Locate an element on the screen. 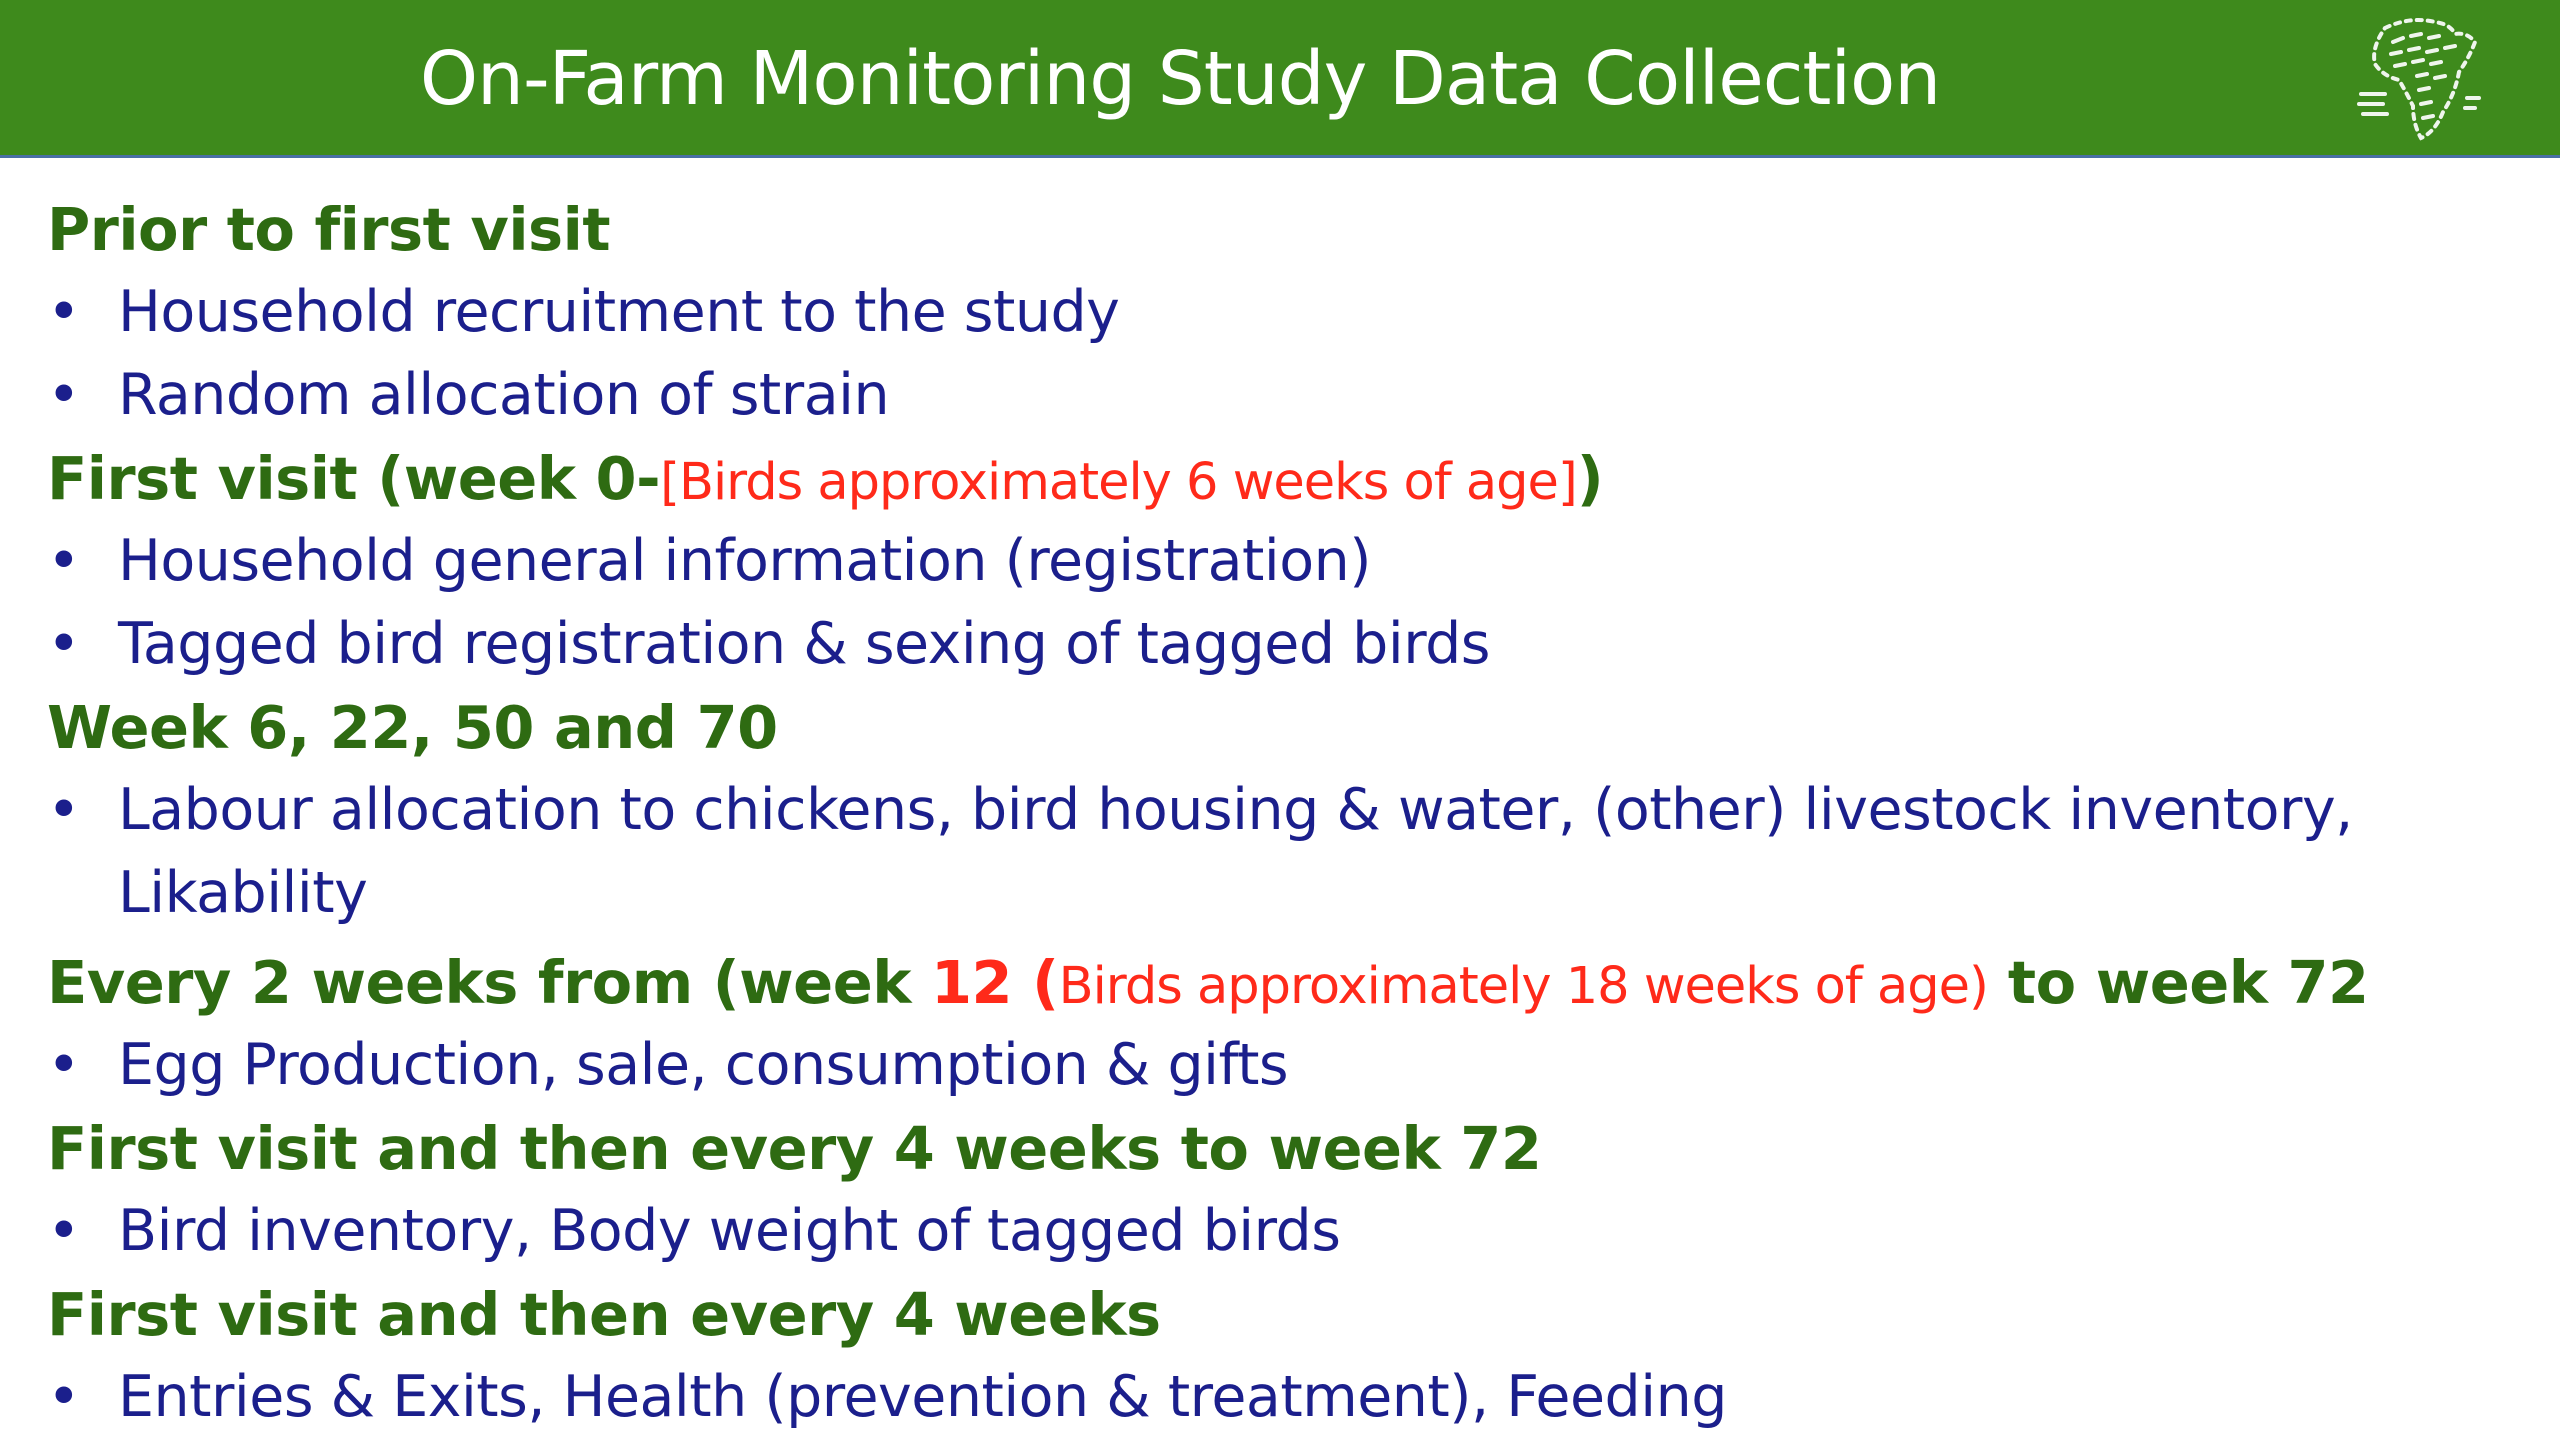  heading-text: First visit (week 0- is located at coordinates (354, 478).